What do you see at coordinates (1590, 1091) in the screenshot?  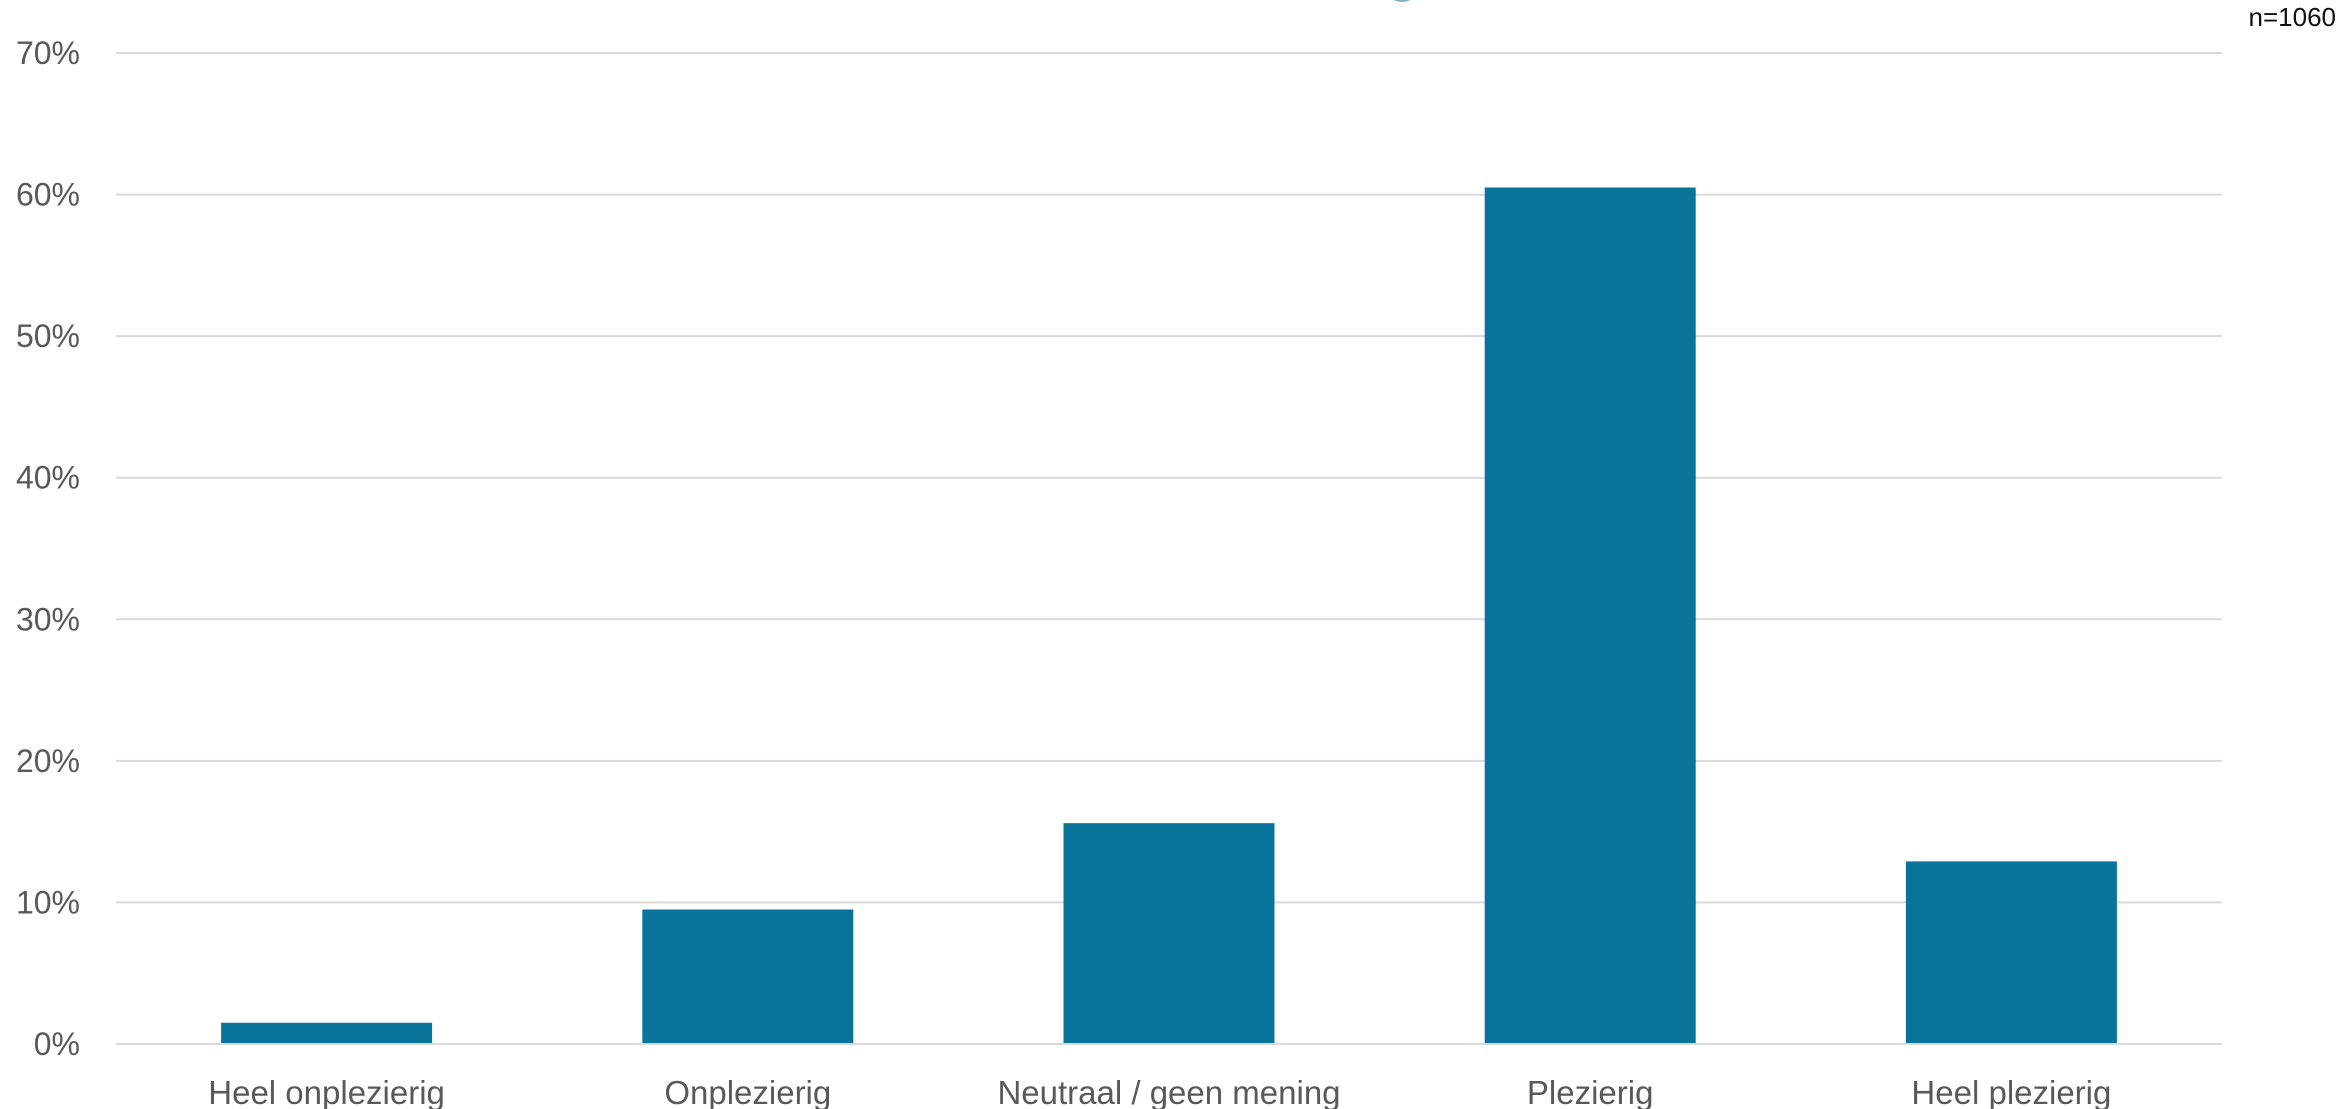 I see `x-tick-label: Plezierig` at bounding box center [1590, 1091].